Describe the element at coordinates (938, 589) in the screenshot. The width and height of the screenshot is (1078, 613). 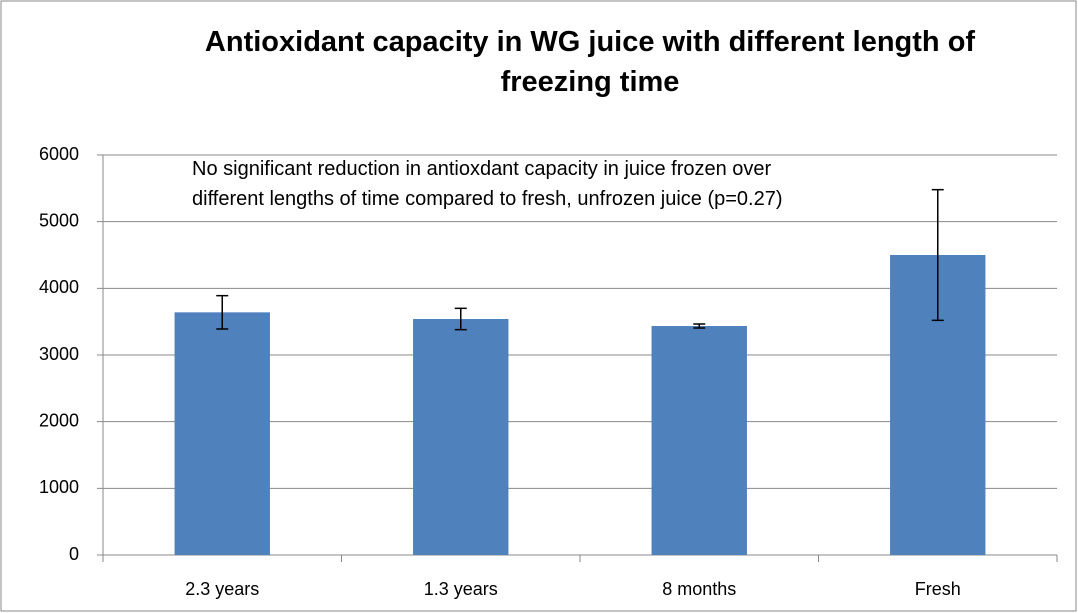
I see `x-tick-label: Fresh` at that location.